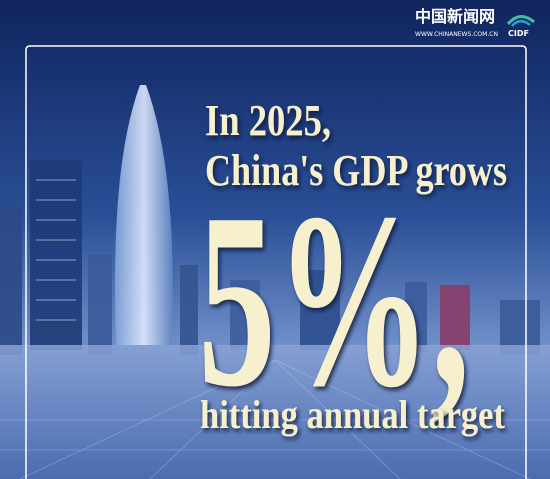 The height and width of the screenshot is (479, 550). I want to click on logo-url: WWW.CHINANEWS.COM.CN, so click(456, 34).